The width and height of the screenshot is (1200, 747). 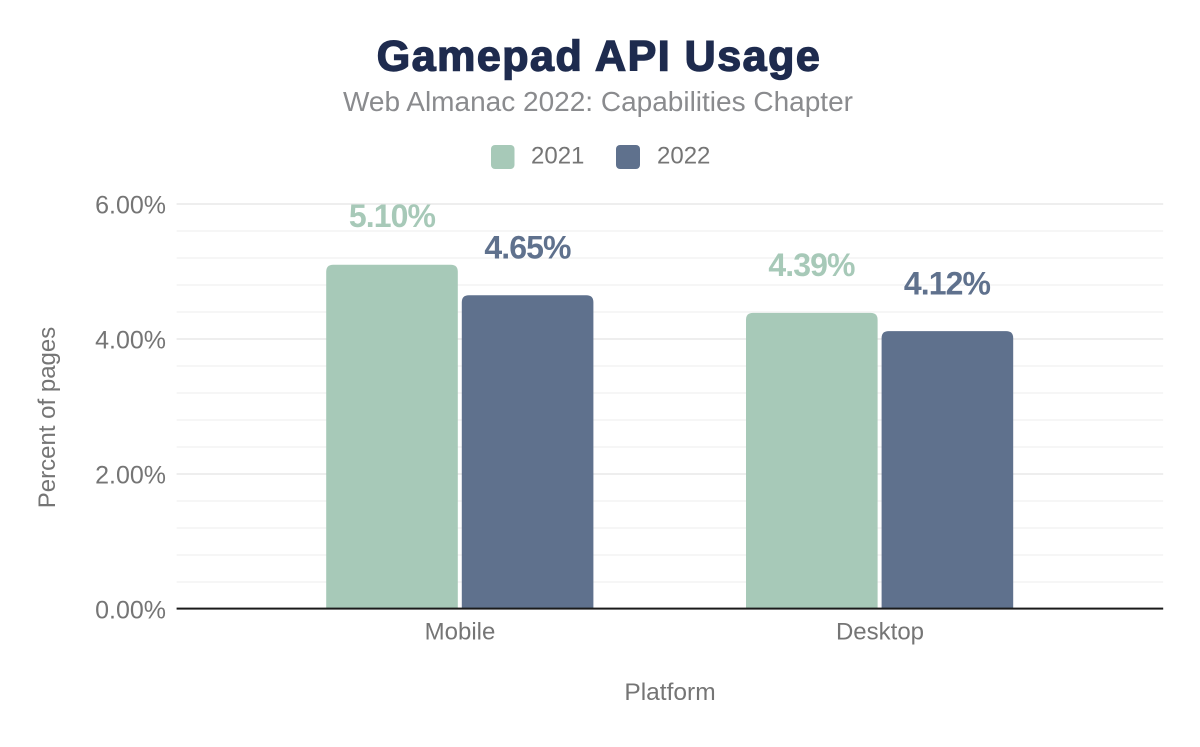 What do you see at coordinates (527, 248) in the screenshot?
I see `svg-text: 4.65%` at bounding box center [527, 248].